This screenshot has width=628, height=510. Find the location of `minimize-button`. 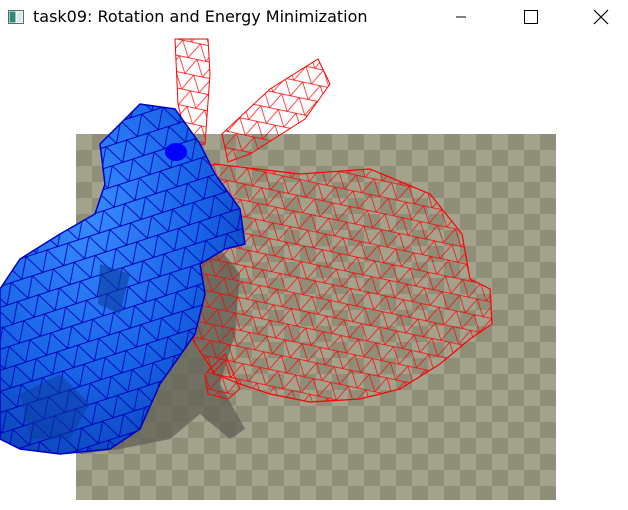

minimize-button is located at coordinates (461, 17).